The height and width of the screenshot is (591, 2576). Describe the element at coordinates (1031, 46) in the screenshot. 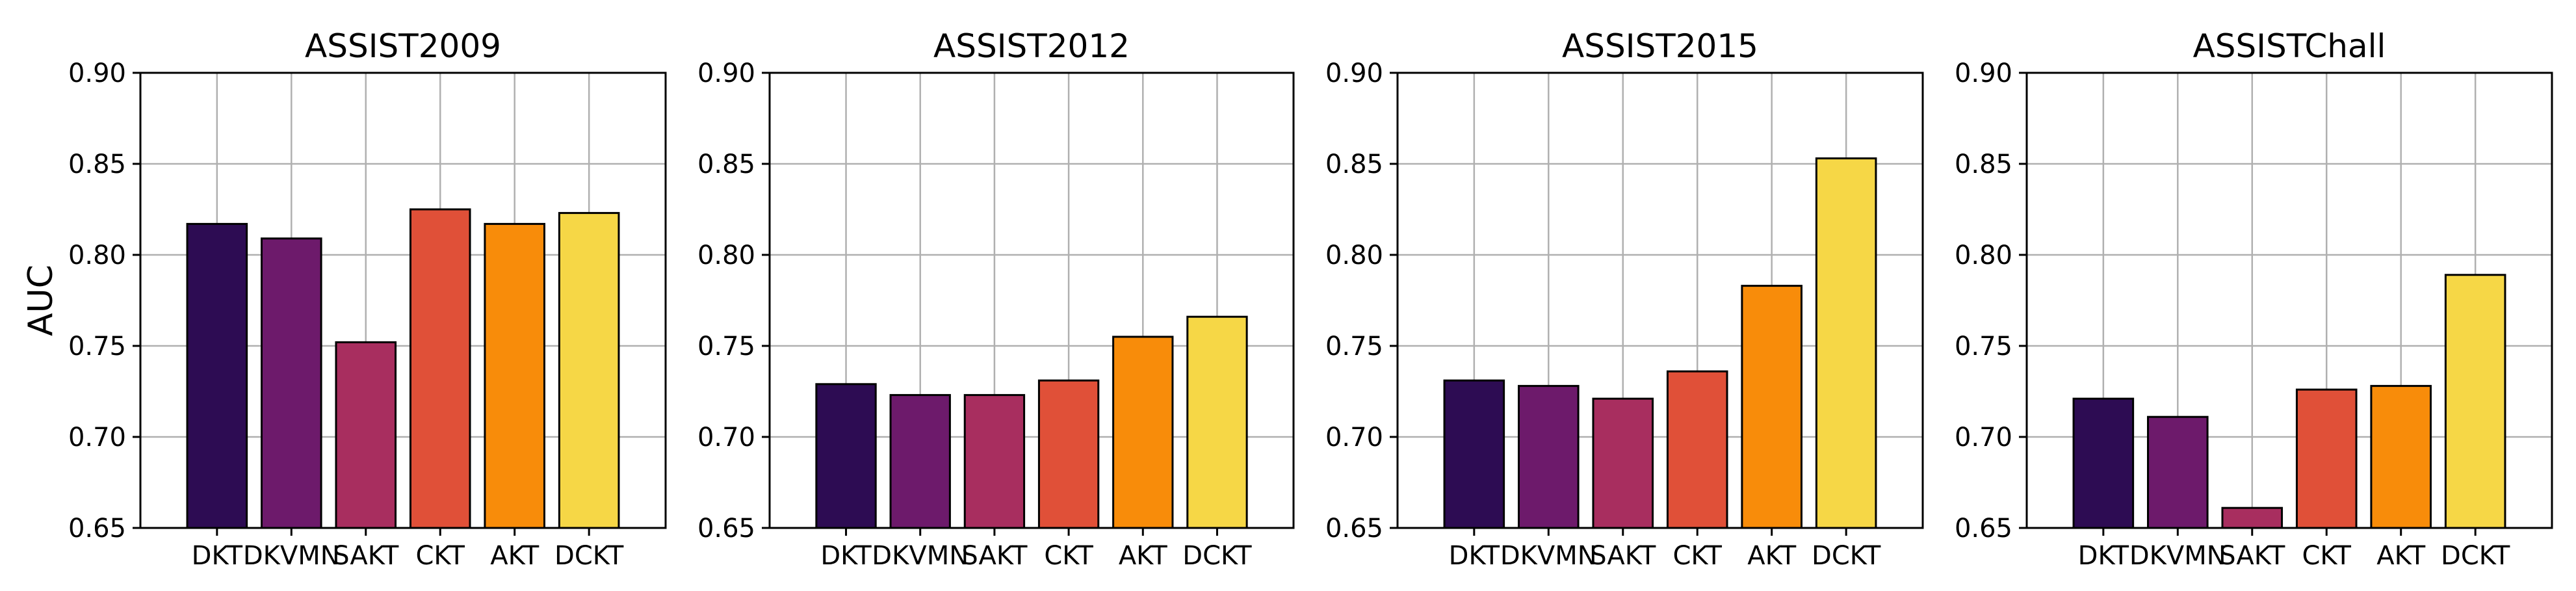

I see `chart-title: ASSIST2012` at that location.